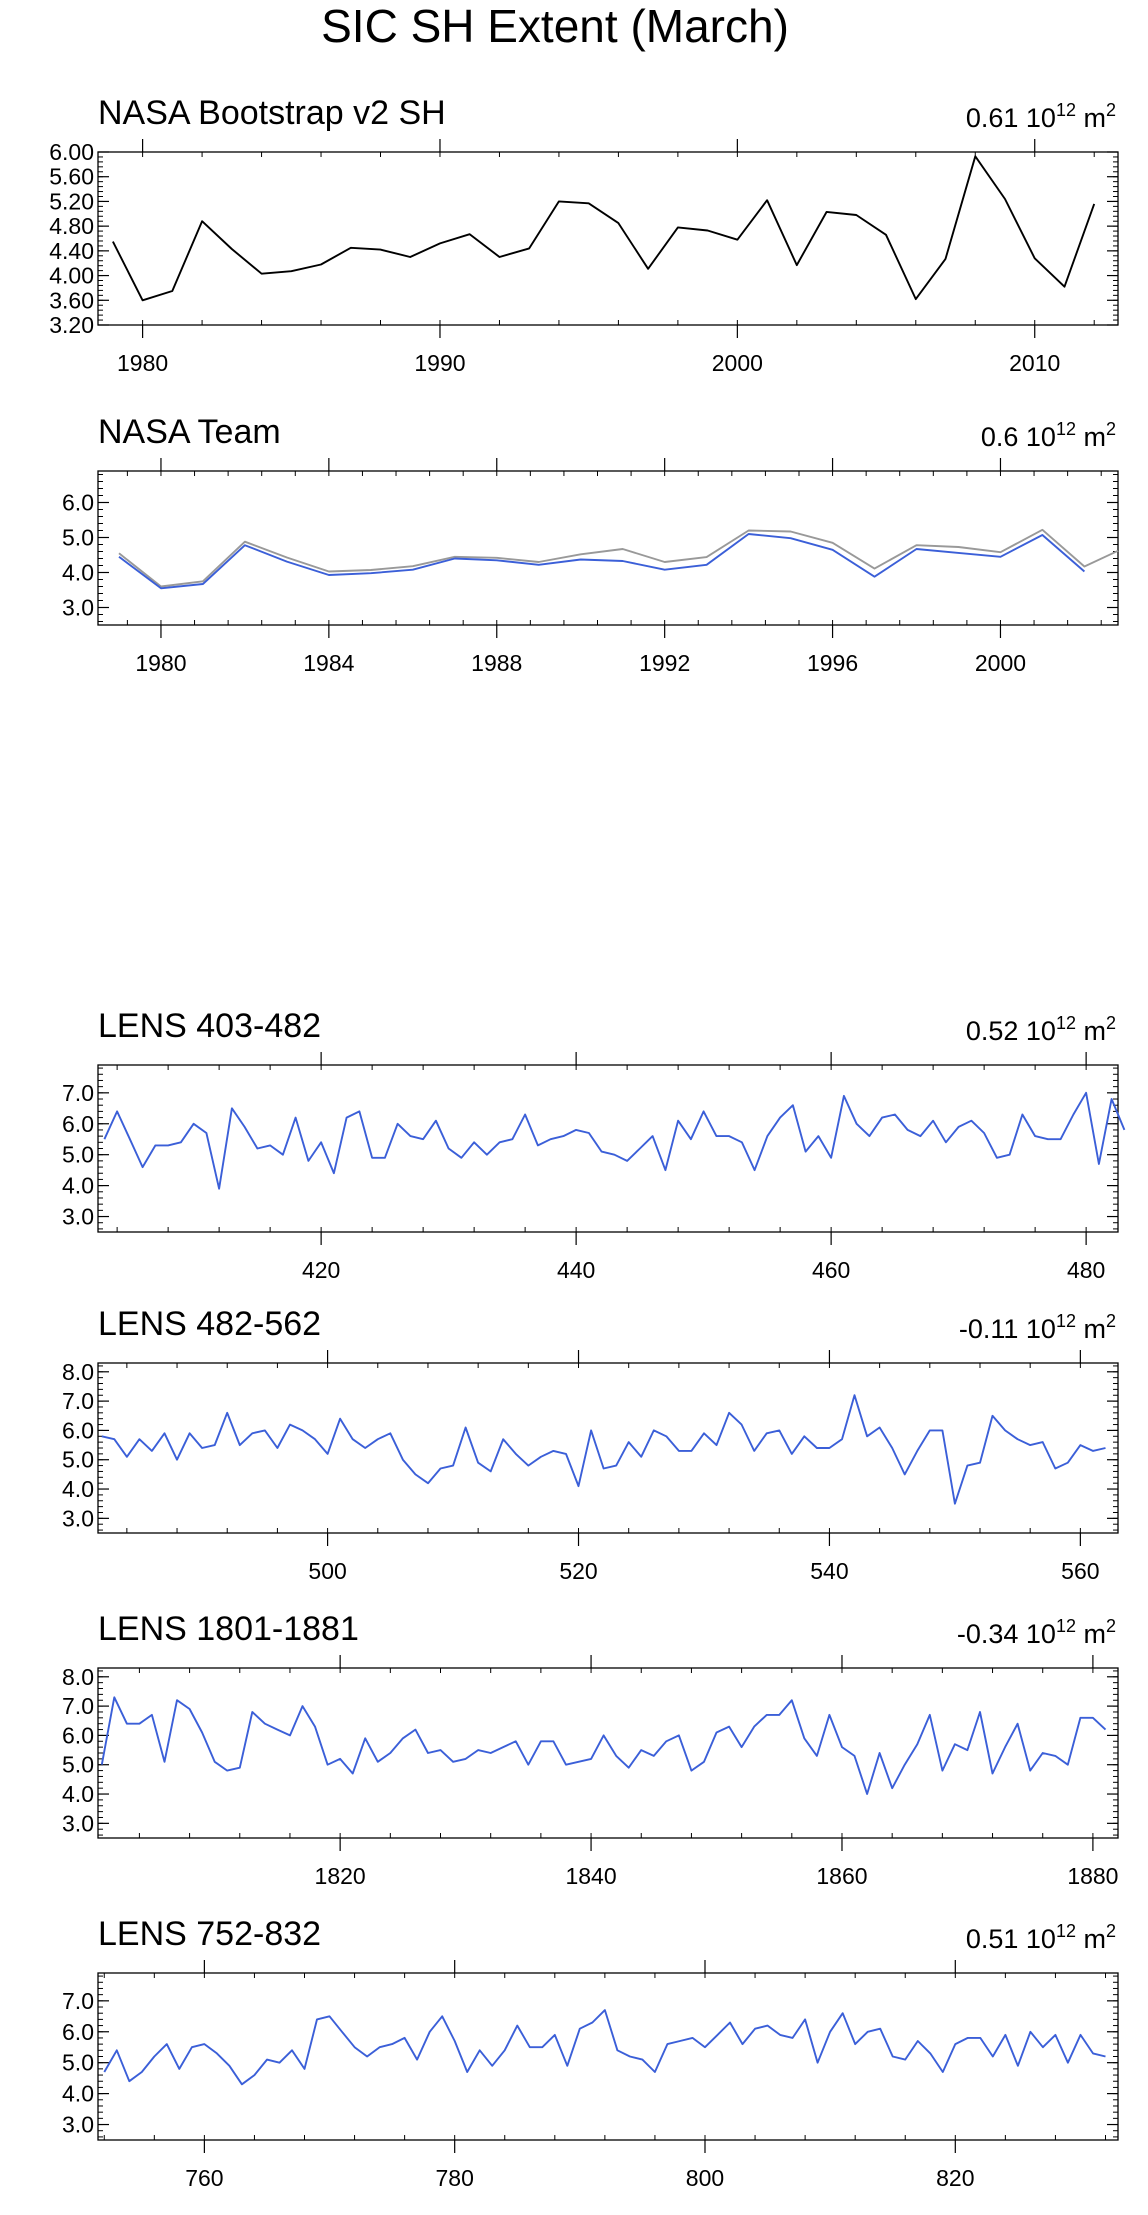  What do you see at coordinates (204, 2178) in the screenshot?
I see `x-tick-label: 760` at bounding box center [204, 2178].